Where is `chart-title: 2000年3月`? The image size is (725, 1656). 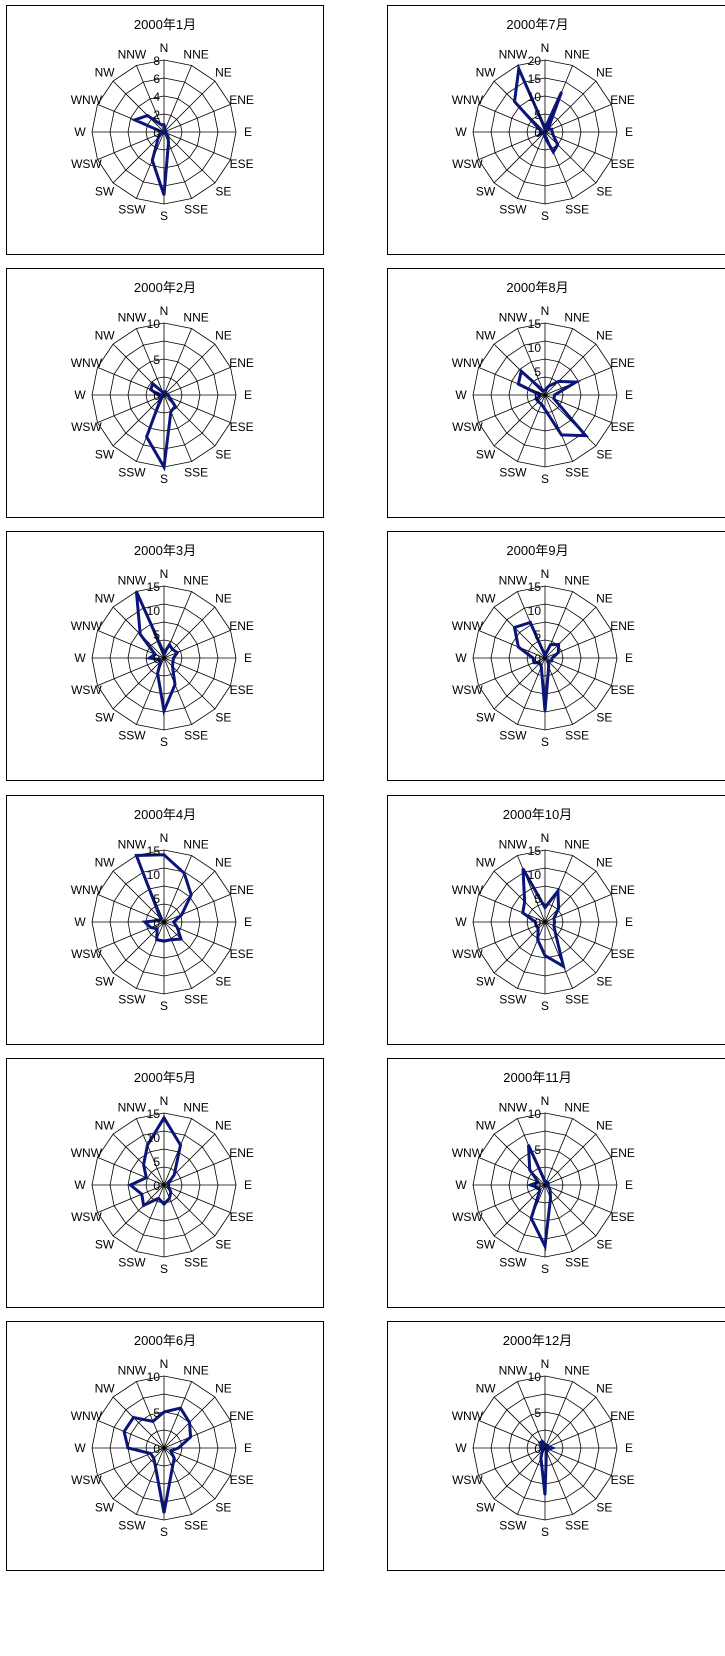
chart-title: 2000年3月 is located at coordinates (165, 550).